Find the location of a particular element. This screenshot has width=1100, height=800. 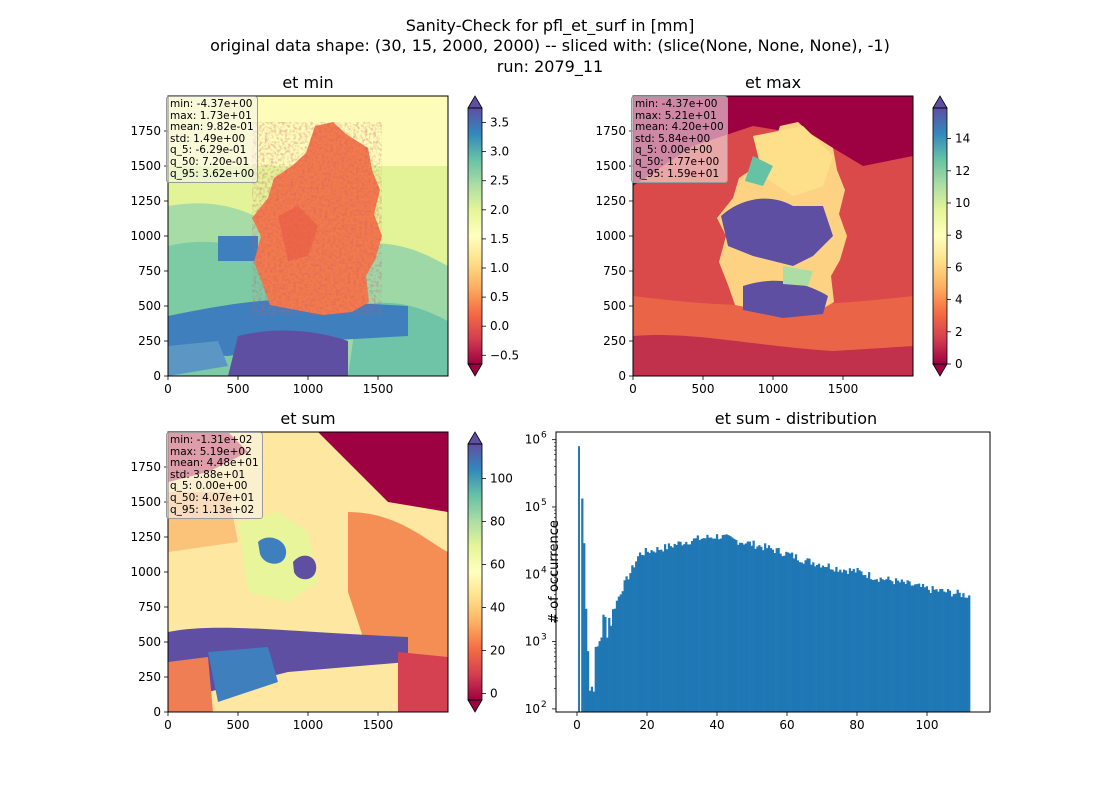

y-tick-label: 250 is located at coordinates (149, 677).